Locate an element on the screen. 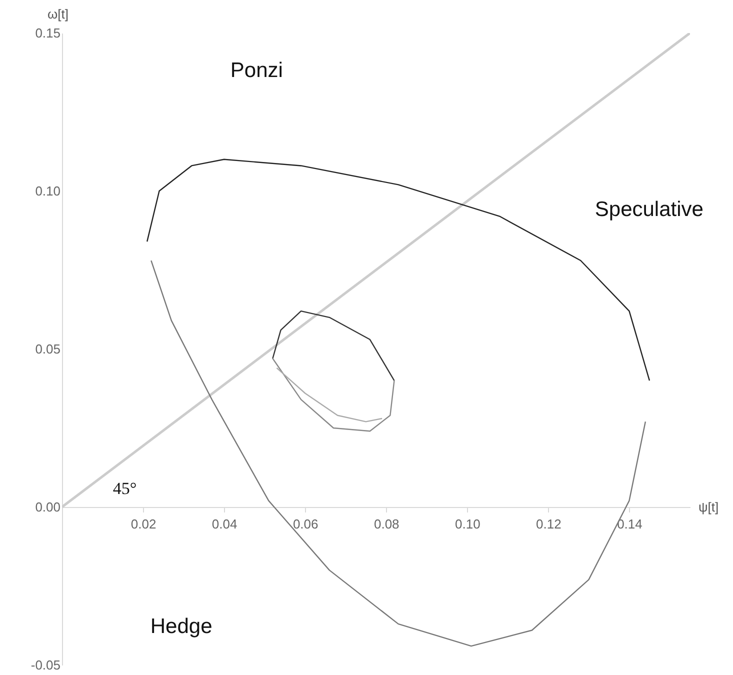 The image size is (733, 675). y-tick-label: 0.05 is located at coordinates (47, 349).